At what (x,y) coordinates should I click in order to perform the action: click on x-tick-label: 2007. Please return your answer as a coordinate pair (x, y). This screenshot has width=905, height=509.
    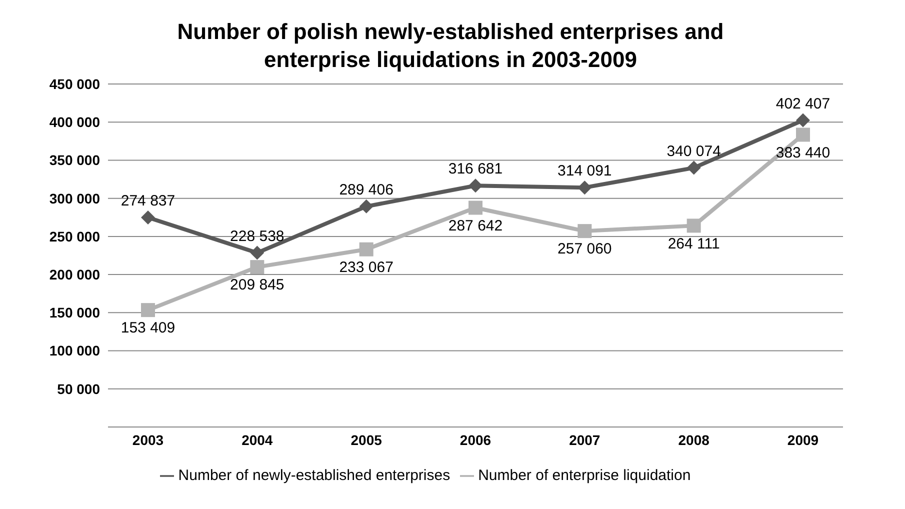
    Looking at the image, I should click on (584, 440).